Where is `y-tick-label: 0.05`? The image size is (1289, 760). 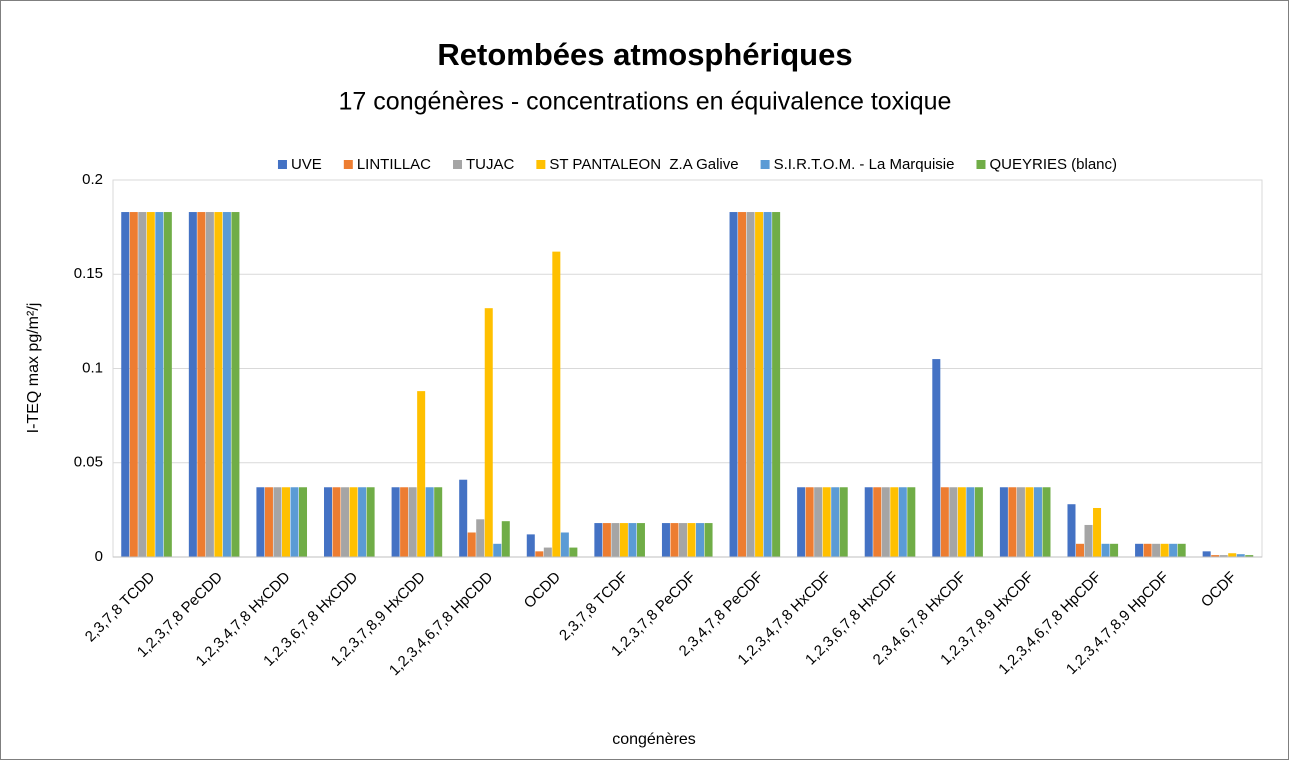 y-tick-label: 0.05 is located at coordinates (88, 462).